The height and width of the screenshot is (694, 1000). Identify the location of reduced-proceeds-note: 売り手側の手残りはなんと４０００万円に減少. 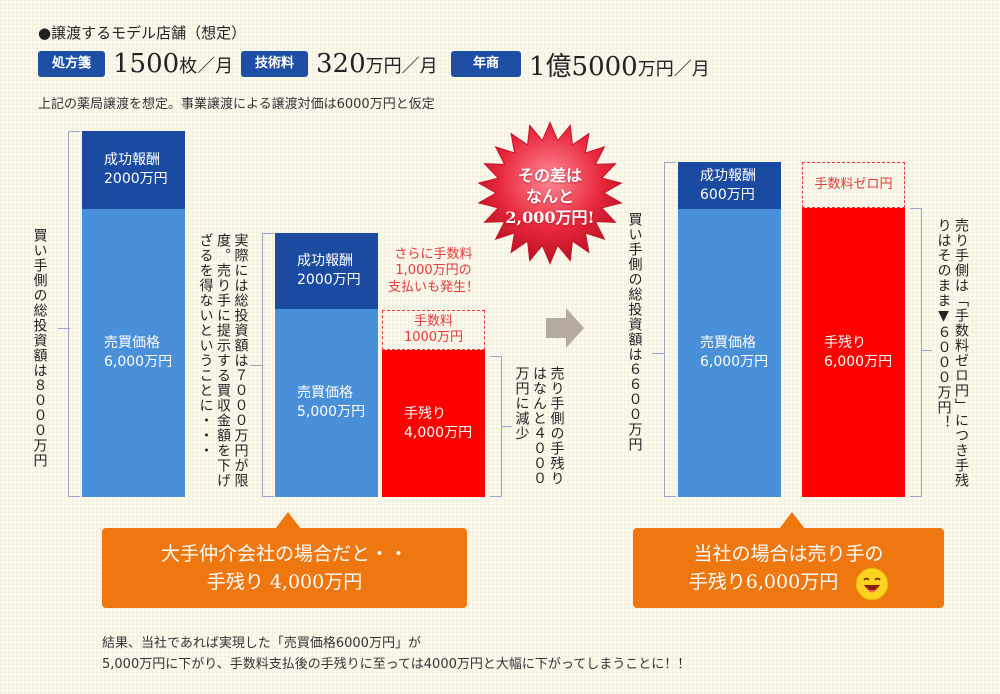
(539, 426).